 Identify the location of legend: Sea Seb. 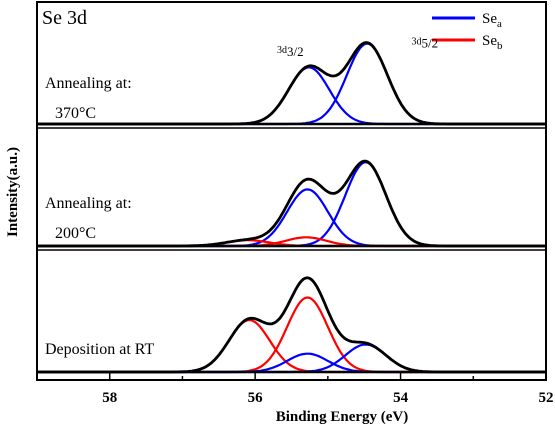
(467, 31).